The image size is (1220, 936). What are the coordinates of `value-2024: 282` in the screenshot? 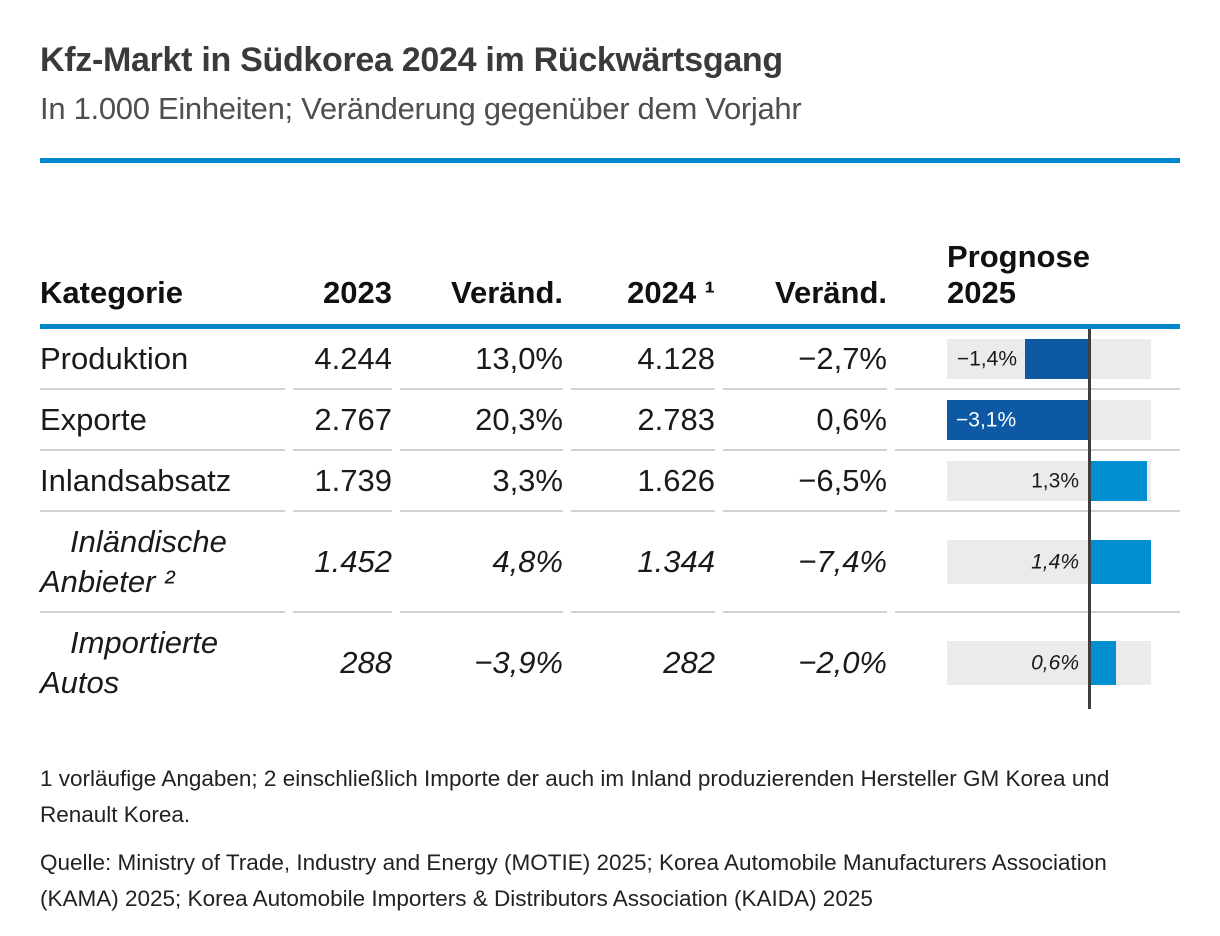 It's located at (689, 662).